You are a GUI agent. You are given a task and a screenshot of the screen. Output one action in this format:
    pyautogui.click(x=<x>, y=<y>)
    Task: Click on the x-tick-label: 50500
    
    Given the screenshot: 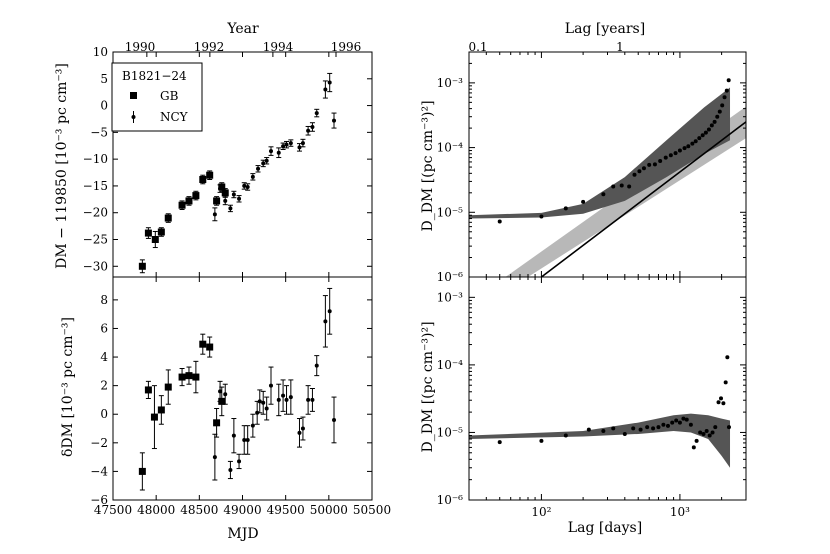 What is the action you would take?
    pyautogui.click(x=372, y=510)
    